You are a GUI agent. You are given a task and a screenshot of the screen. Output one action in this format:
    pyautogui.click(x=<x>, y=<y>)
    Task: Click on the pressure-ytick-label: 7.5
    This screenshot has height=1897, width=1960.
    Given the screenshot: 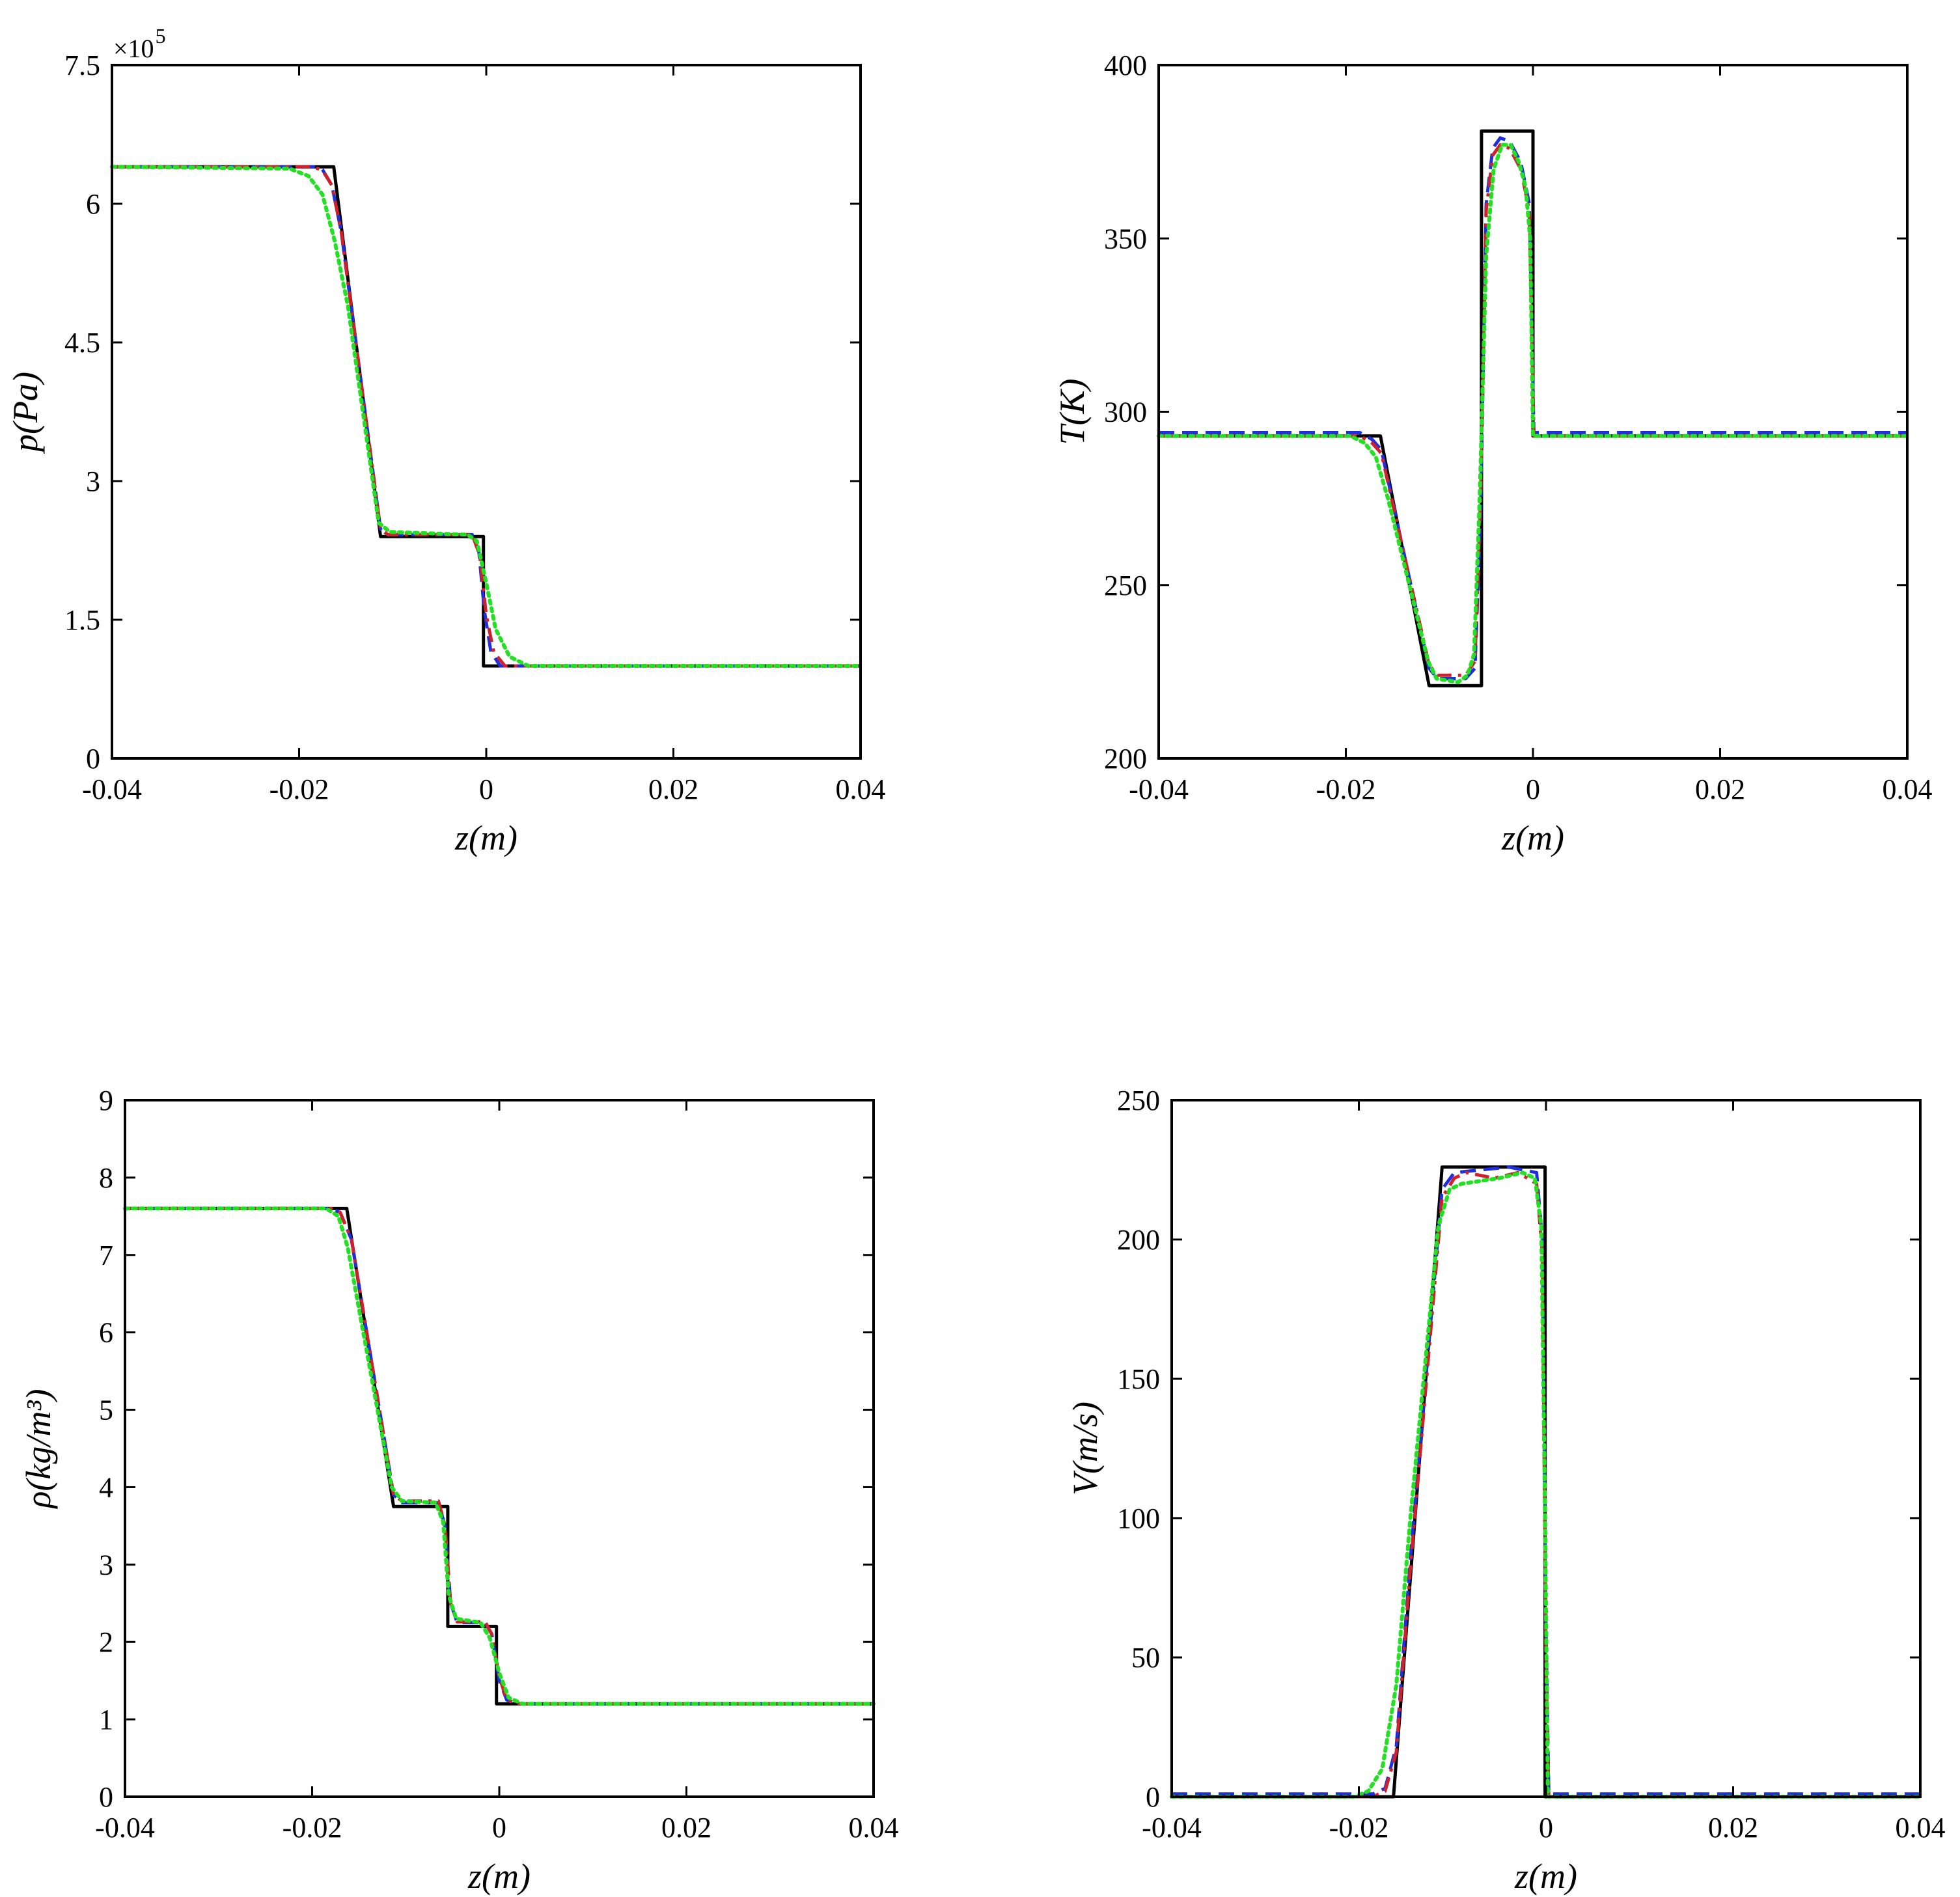 What is the action you would take?
    pyautogui.click(x=82, y=65)
    